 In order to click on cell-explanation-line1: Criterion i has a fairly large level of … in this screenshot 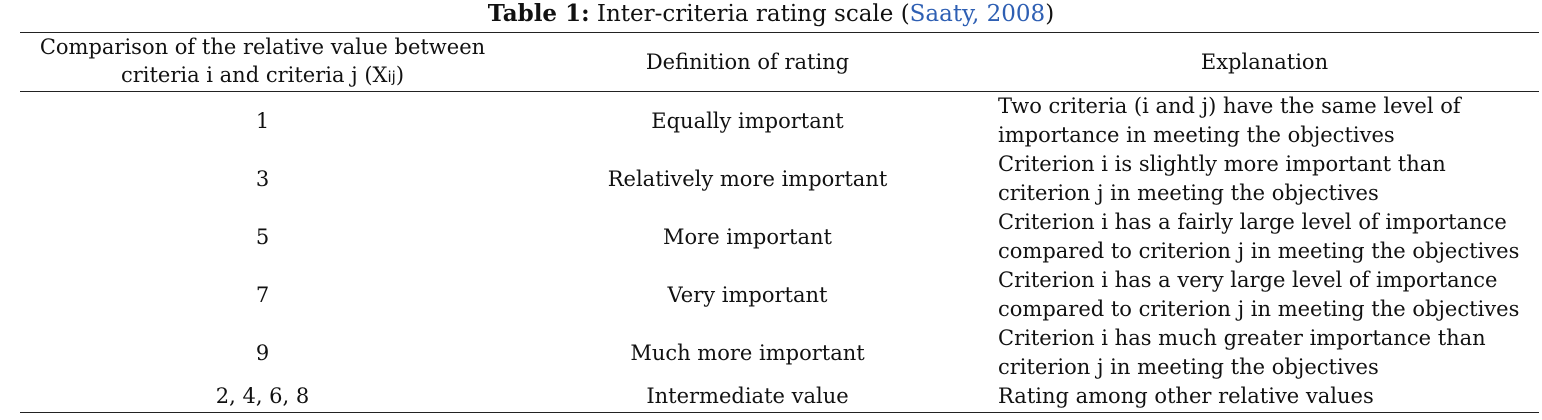, I will do `click(1252, 222)`.